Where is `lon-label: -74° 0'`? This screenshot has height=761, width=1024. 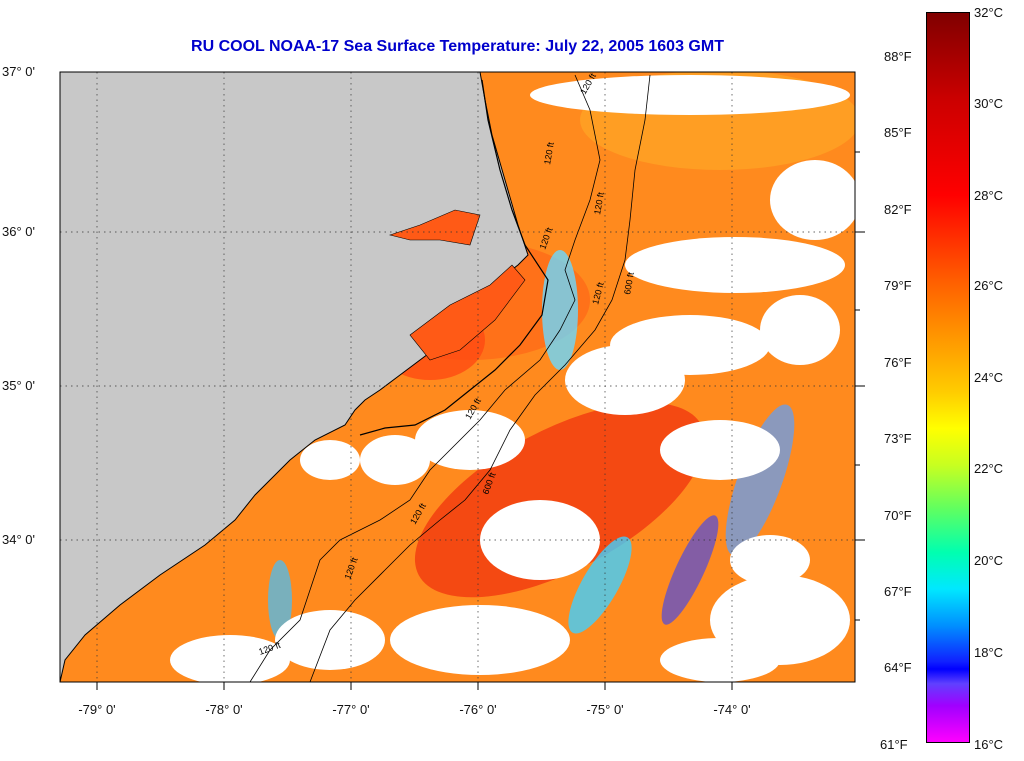 lon-label: -74° 0' is located at coordinates (732, 709).